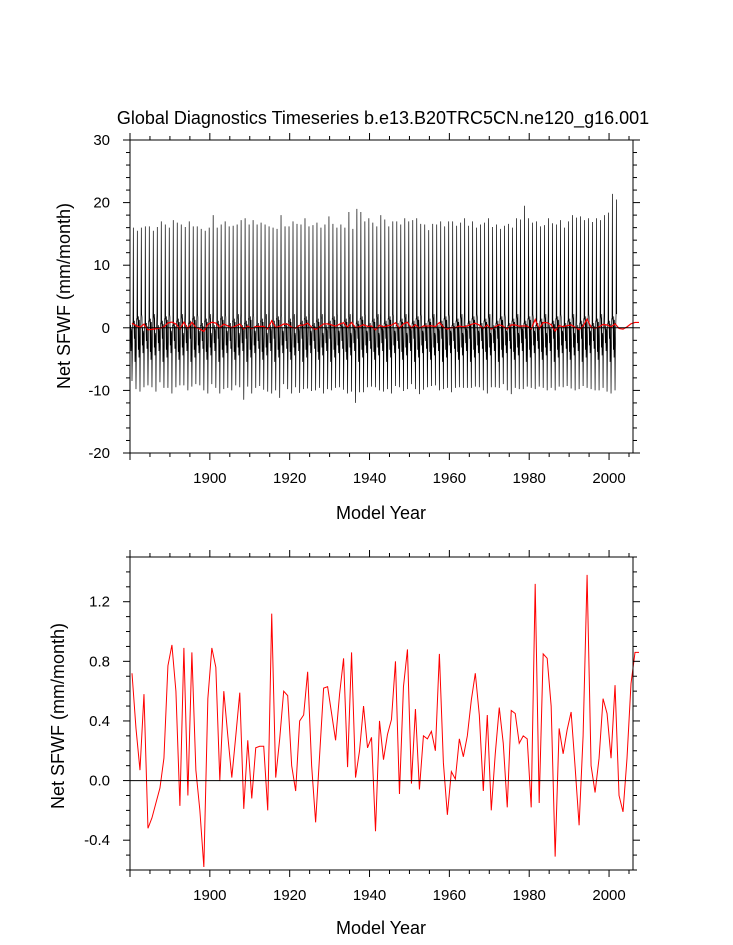 The height and width of the screenshot is (945, 733). Describe the element at coordinates (381, 513) in the screenshot. I see `top-x-axis-label: Model Year` at that location.